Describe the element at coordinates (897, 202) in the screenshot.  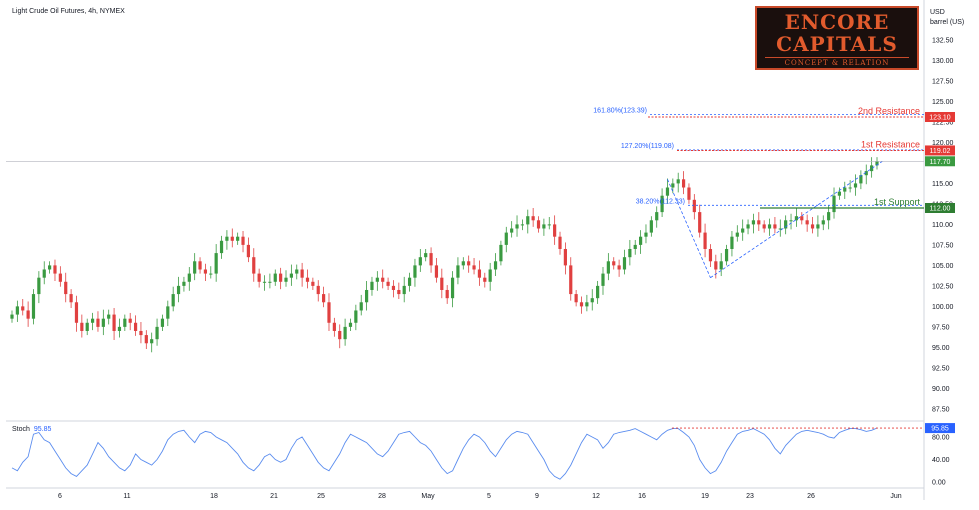
I see `support-level-label: 1st Support` at that location.